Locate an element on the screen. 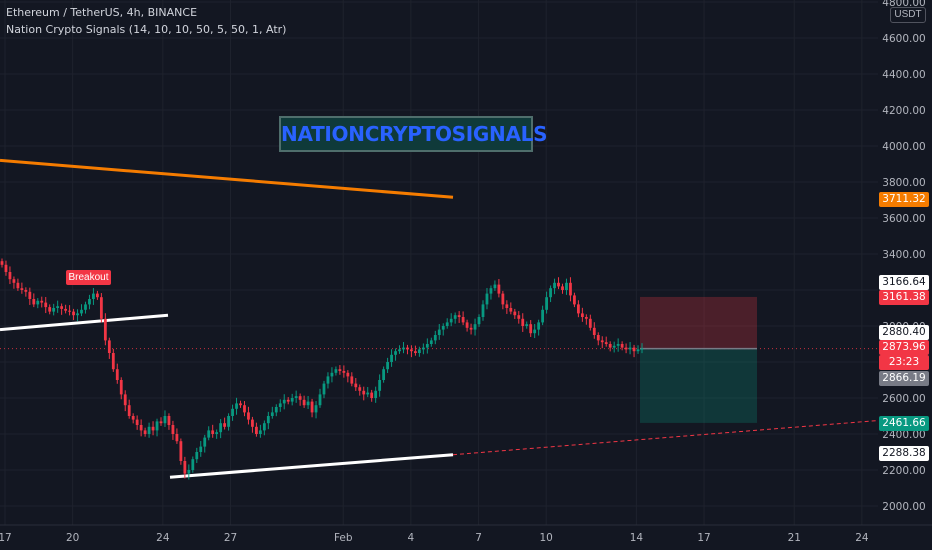 The height and width of the screenshot is (550, 932). price-tag: 2461.66 is located at coordinates (904, 423).